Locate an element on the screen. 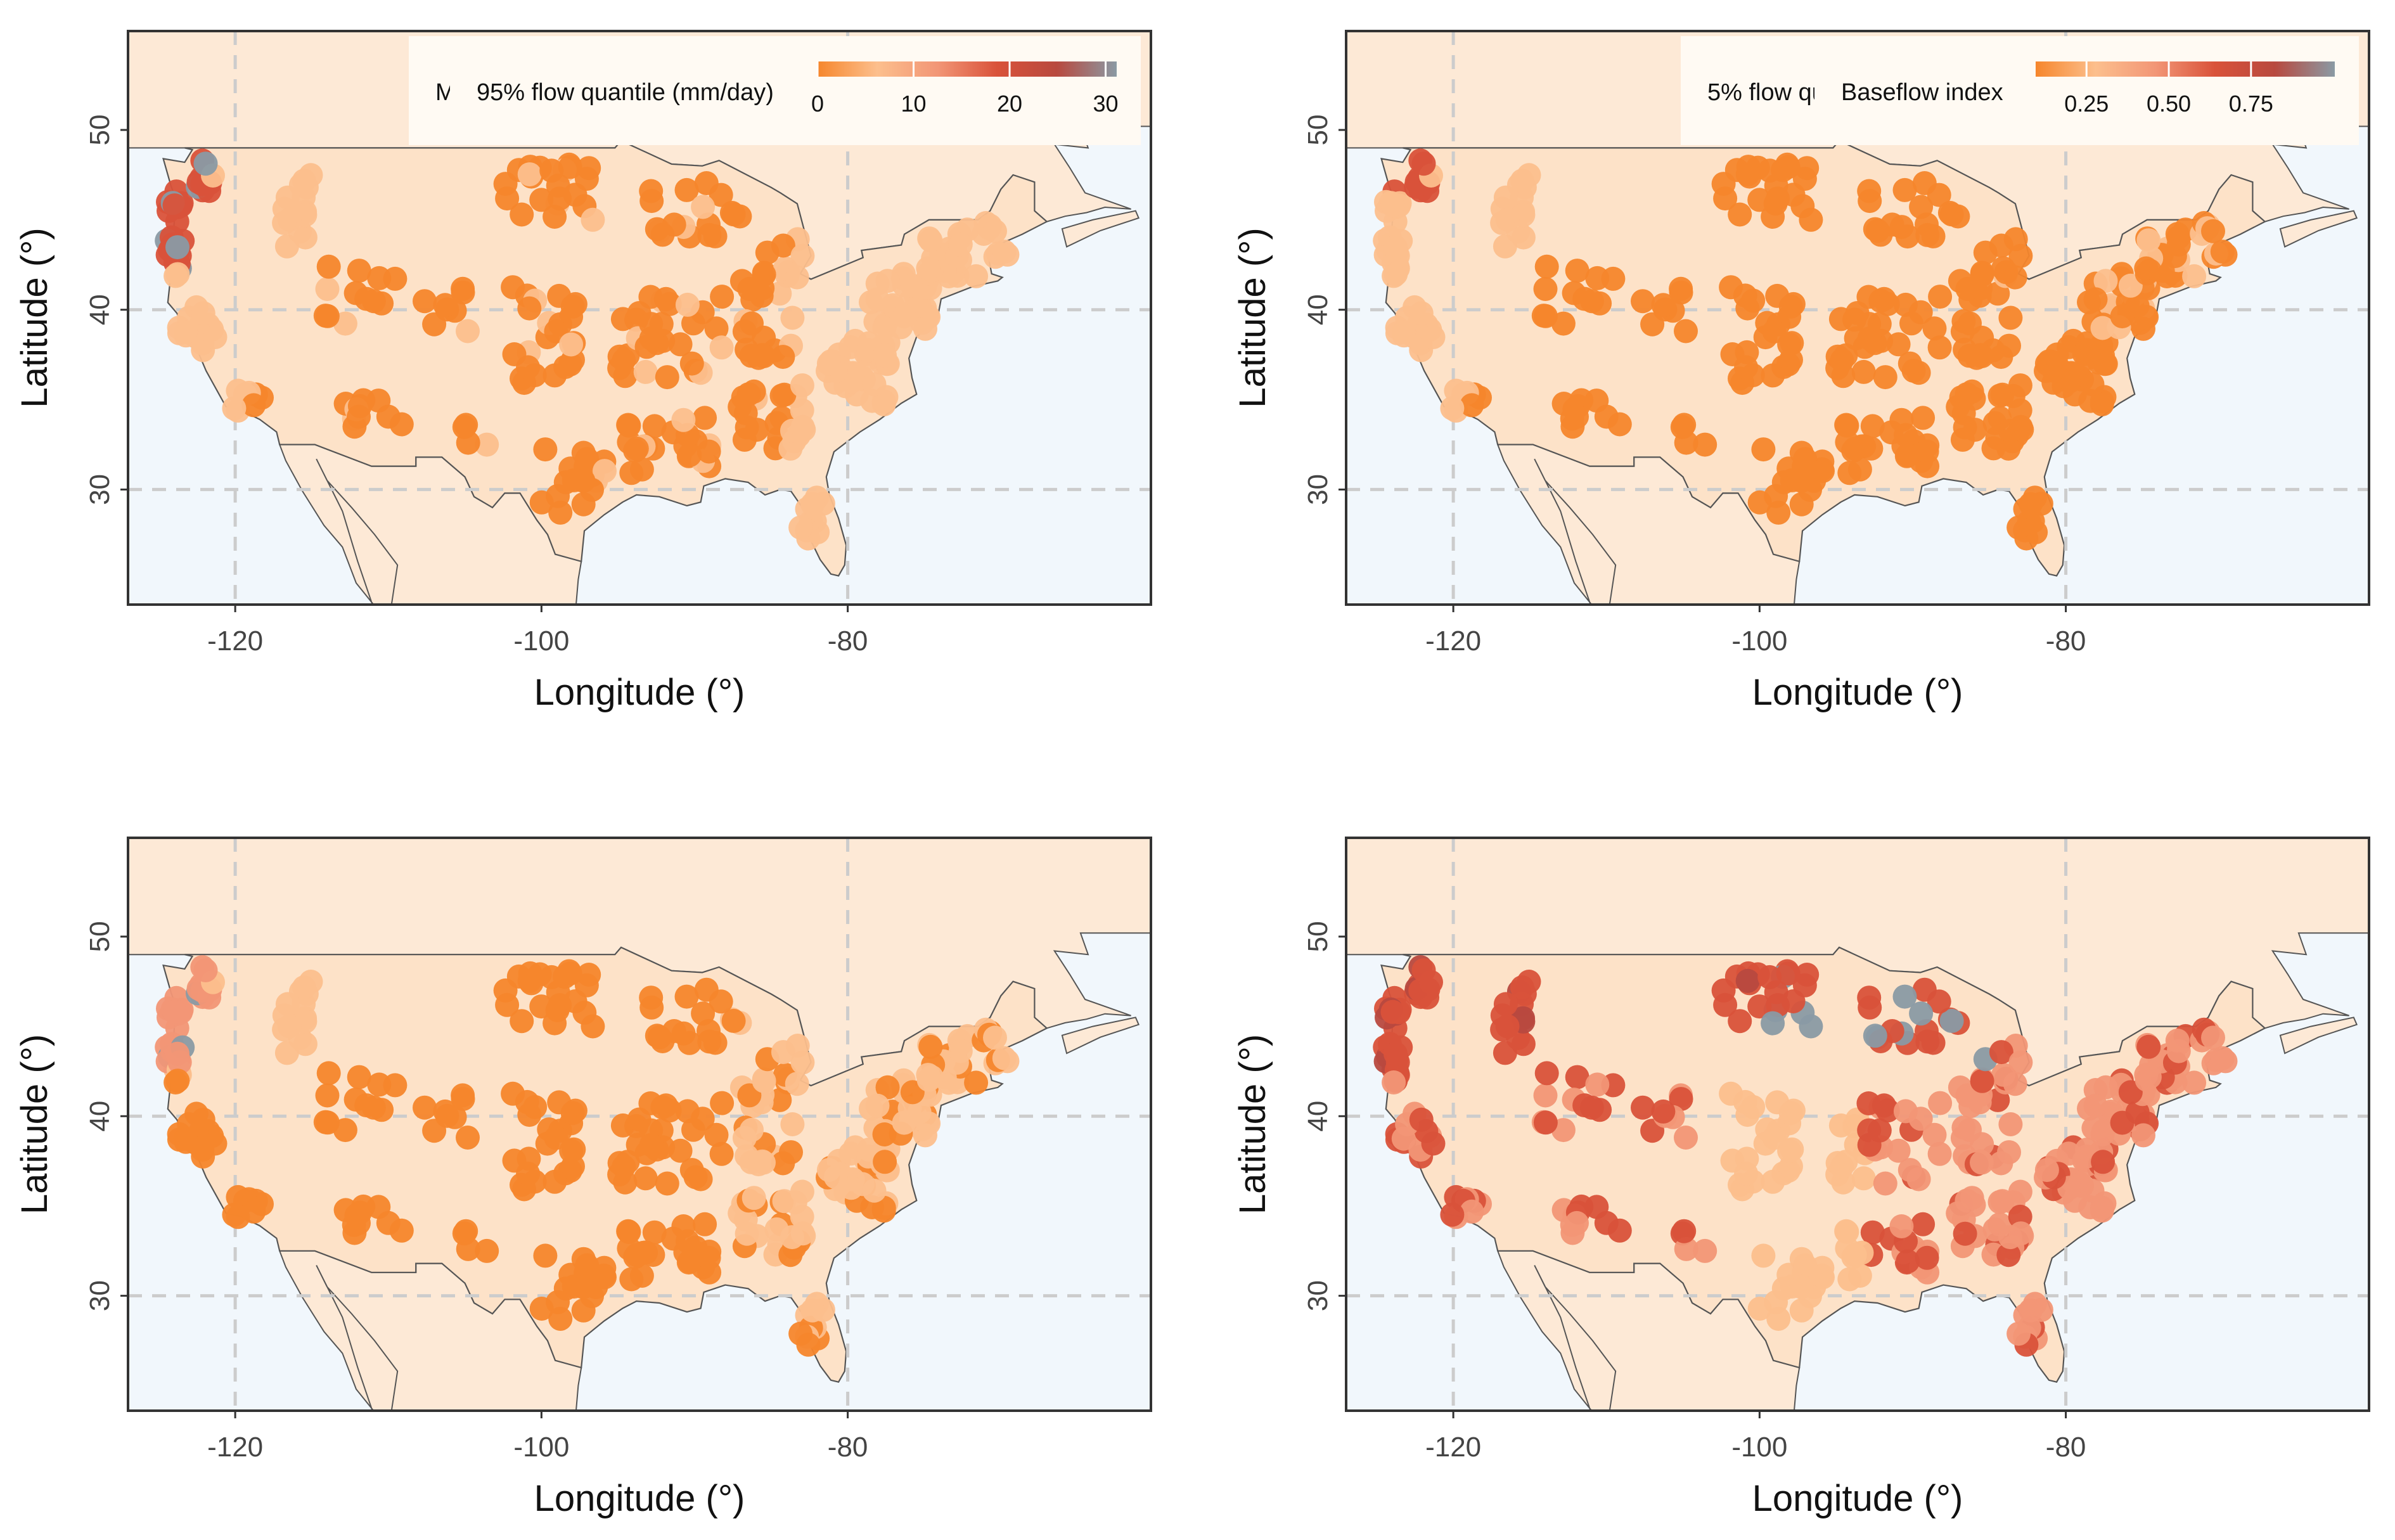 This screenshot has width=2395, height=1540. y-tick-label: 50 is located at coordinates (99, 130).